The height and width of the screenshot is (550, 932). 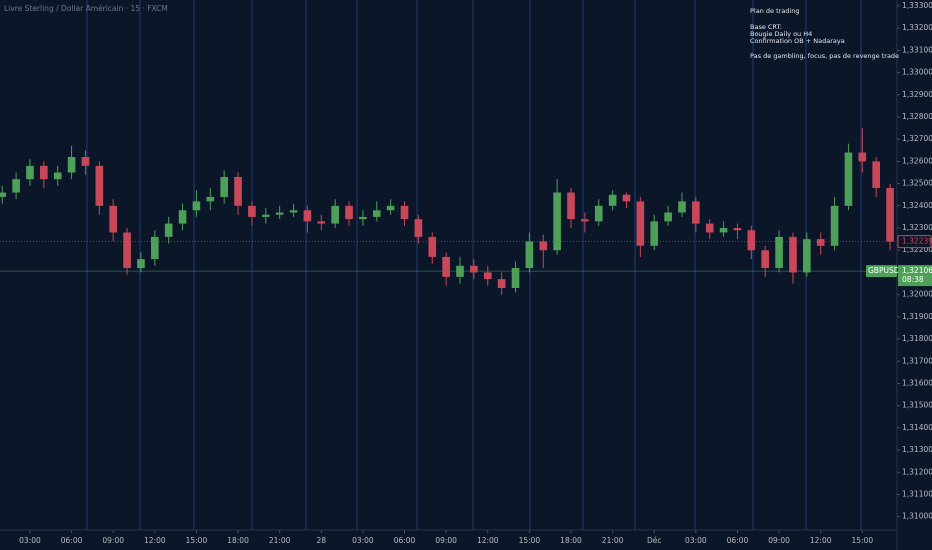 What do you see at coordinates (917, 338) in the screenshot?
I see `y-tick-label: 1,31800` at bounding box center [917, 338].